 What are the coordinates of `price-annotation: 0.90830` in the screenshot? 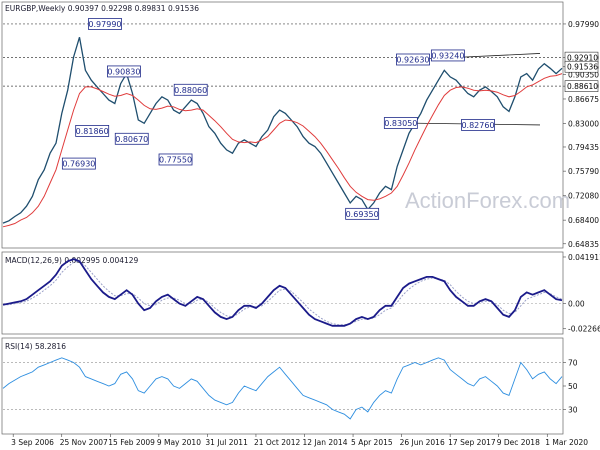 It's located at (124, 71).